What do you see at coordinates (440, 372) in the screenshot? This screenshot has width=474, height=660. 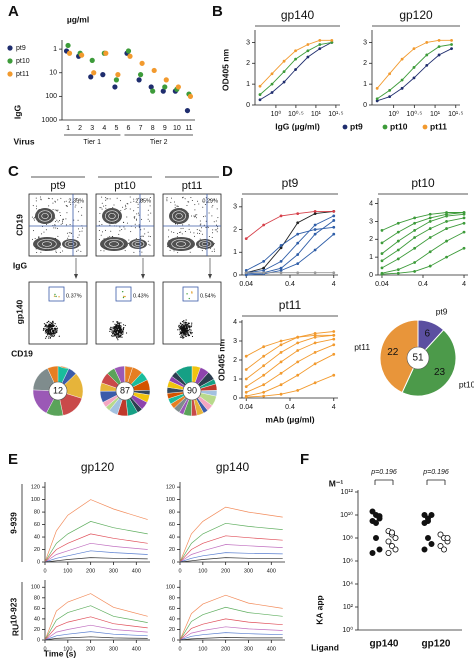 I see `slice-value: 23` at bounding box center [440, 372].